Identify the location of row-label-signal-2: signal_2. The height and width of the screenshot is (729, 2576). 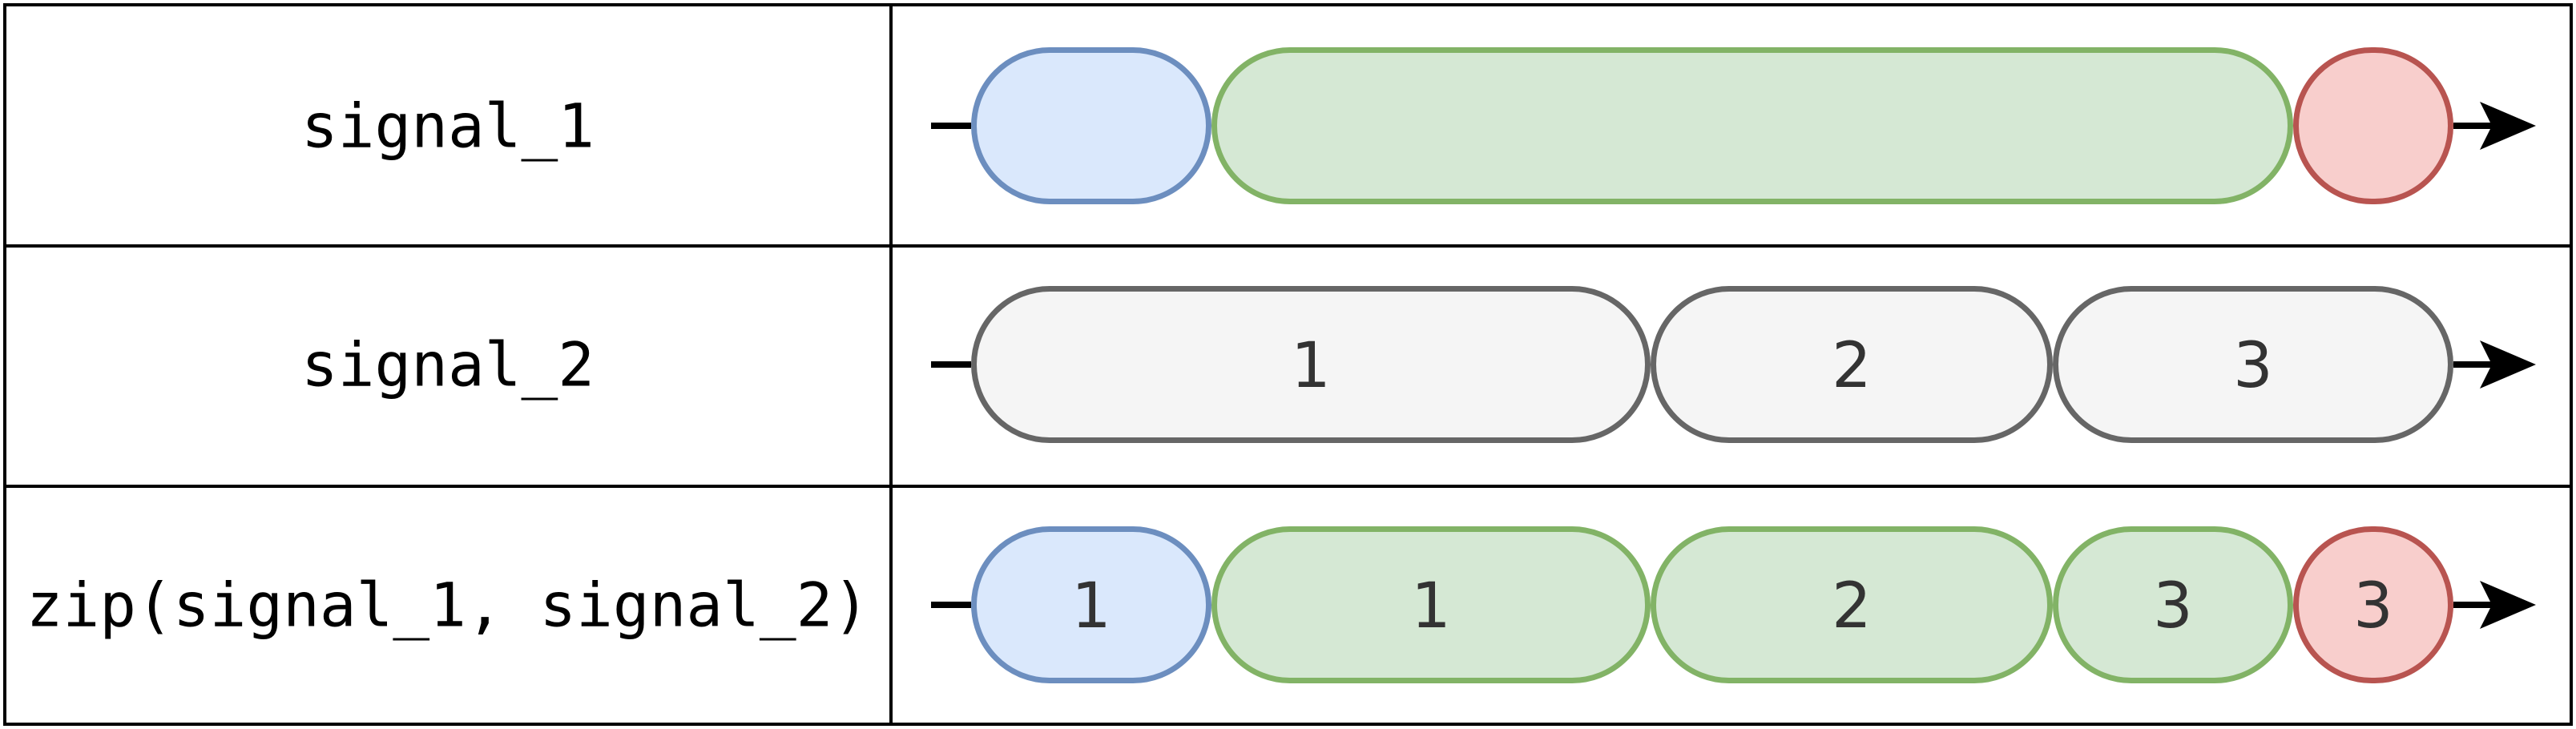
(448, 365).